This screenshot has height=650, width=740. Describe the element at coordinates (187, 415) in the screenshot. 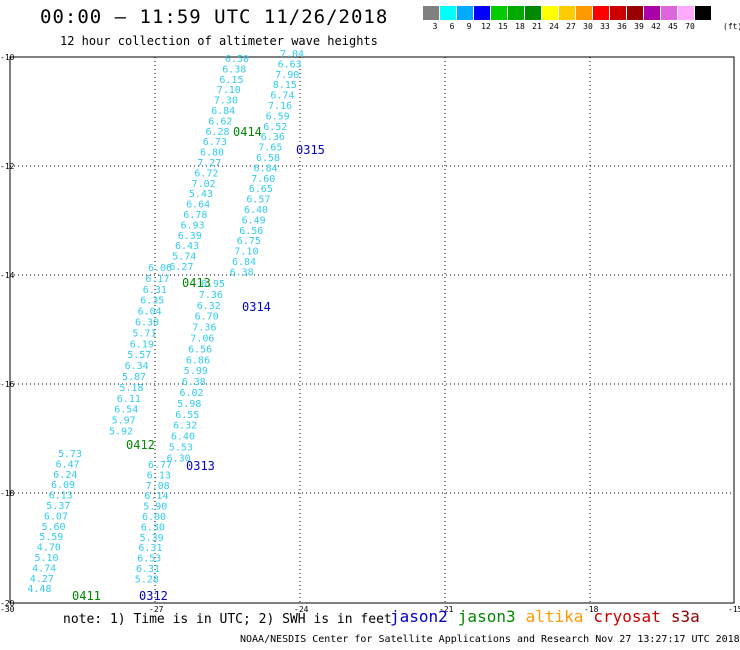

I see `wave-height-value: 6.55` at that location.